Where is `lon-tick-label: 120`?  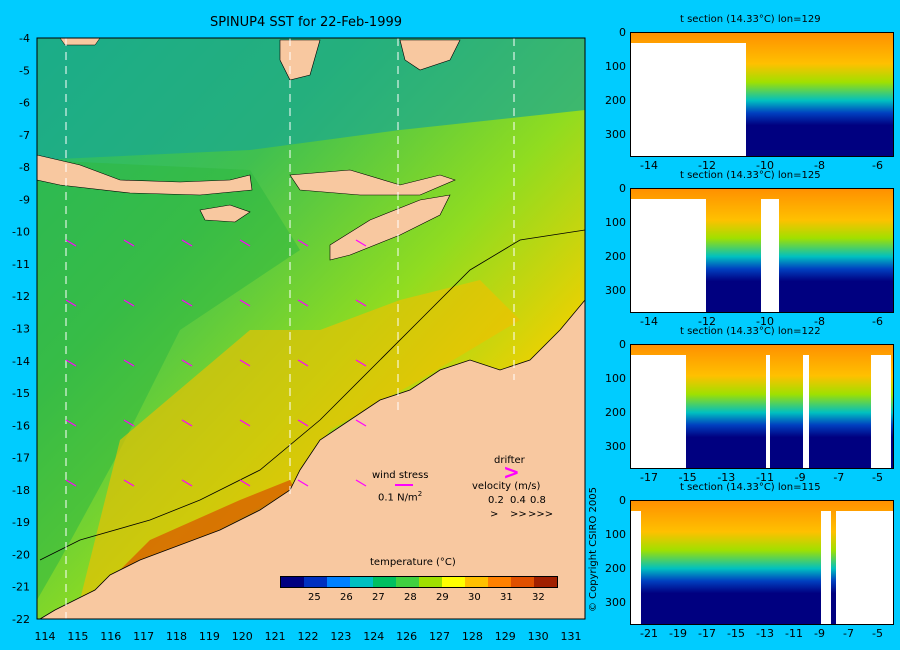
lon-tick-label: 120 is located at coordinates (242, 636).